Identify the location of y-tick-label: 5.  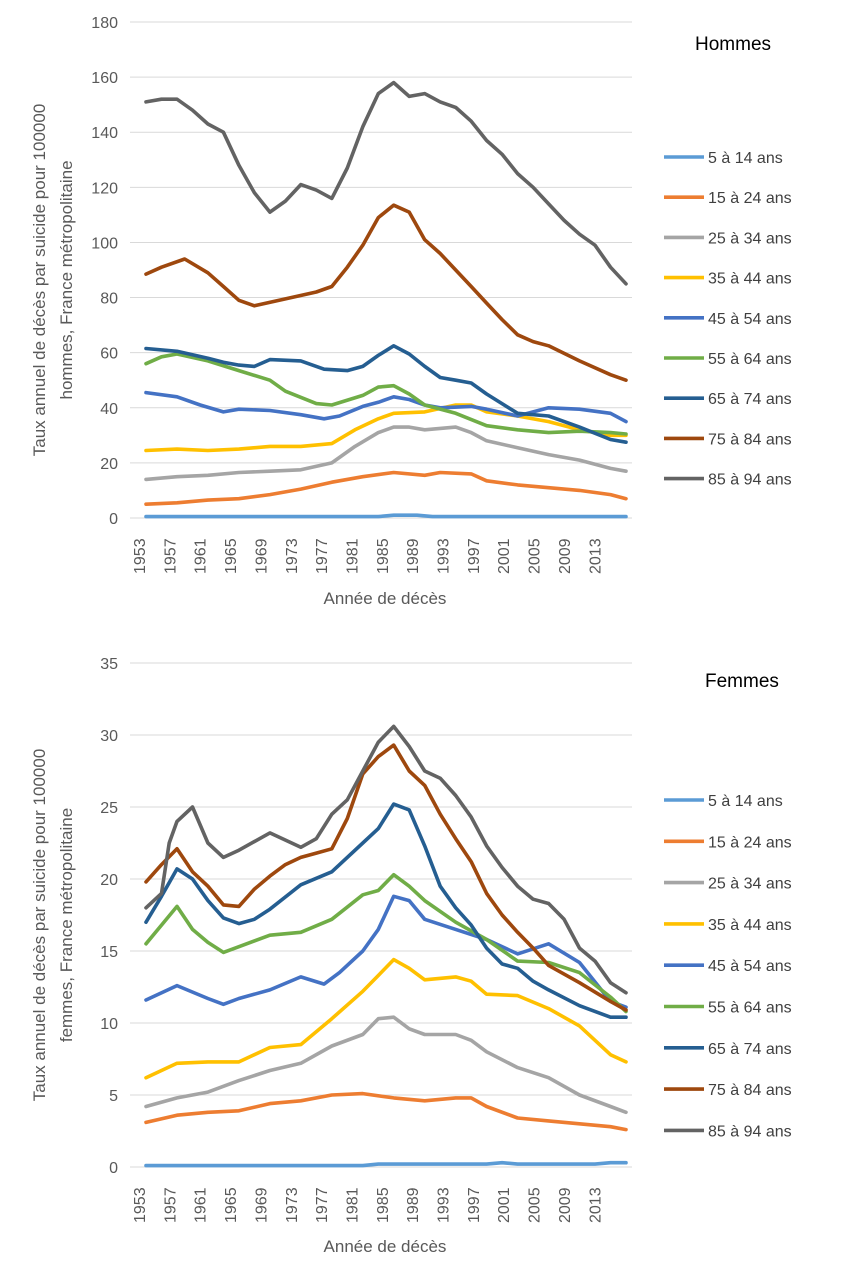
(113, 1096).